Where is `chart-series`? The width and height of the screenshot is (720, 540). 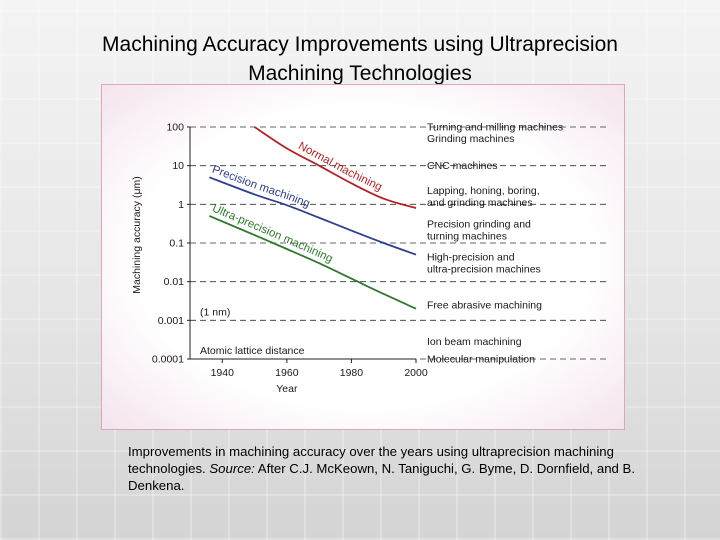 chart-series is located at coordinates (313, 218).